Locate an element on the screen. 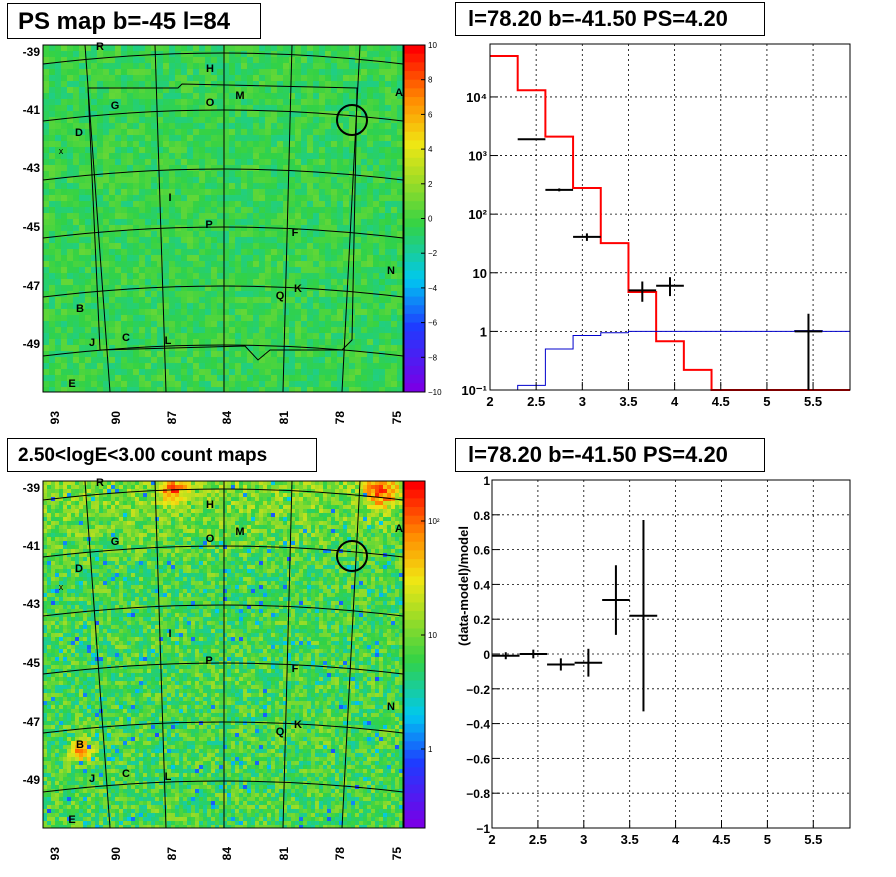 The width and height of the screenshot is (896, 877). residual-x-tick: 4 is located at coordinates (676, 839).